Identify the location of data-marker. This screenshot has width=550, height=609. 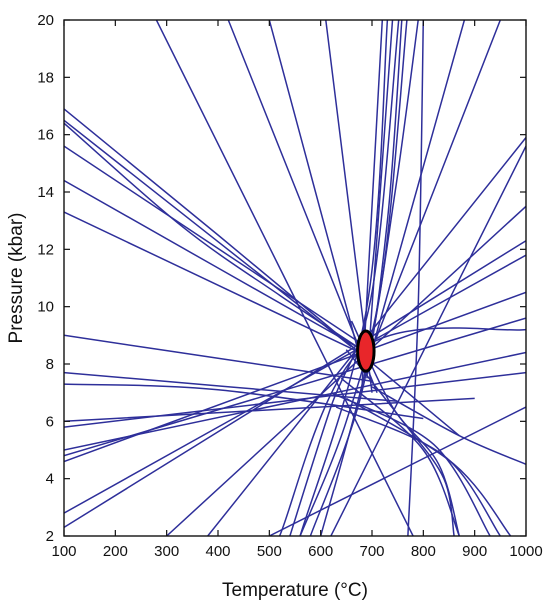
(366, 351).